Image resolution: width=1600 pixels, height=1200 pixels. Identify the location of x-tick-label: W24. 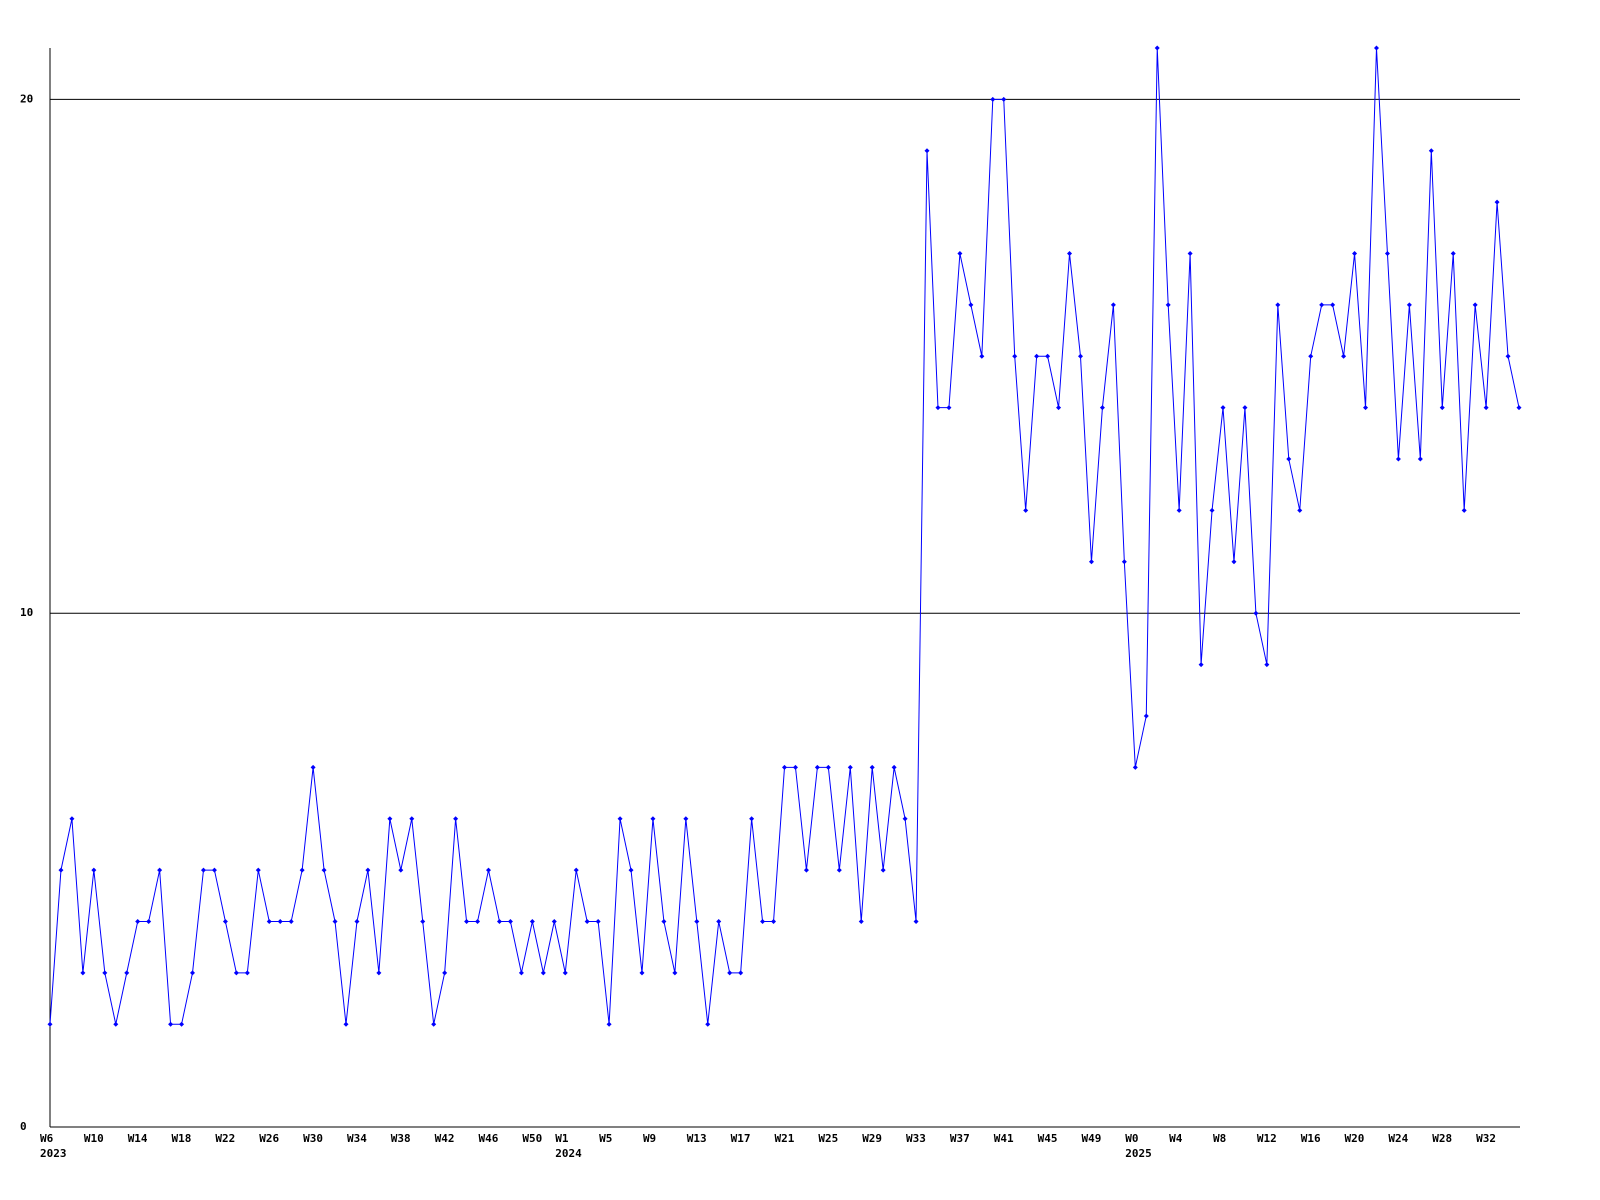
(1398, 1138).